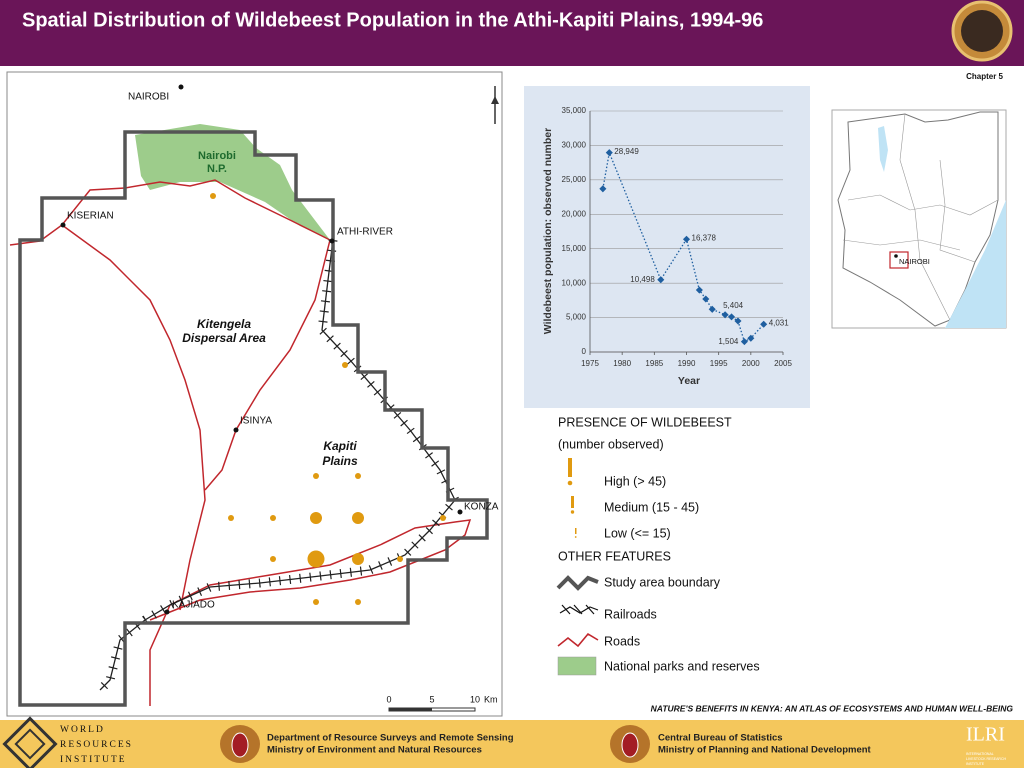  I want to click on area-label: Dispersal Area, so click(224, 338).